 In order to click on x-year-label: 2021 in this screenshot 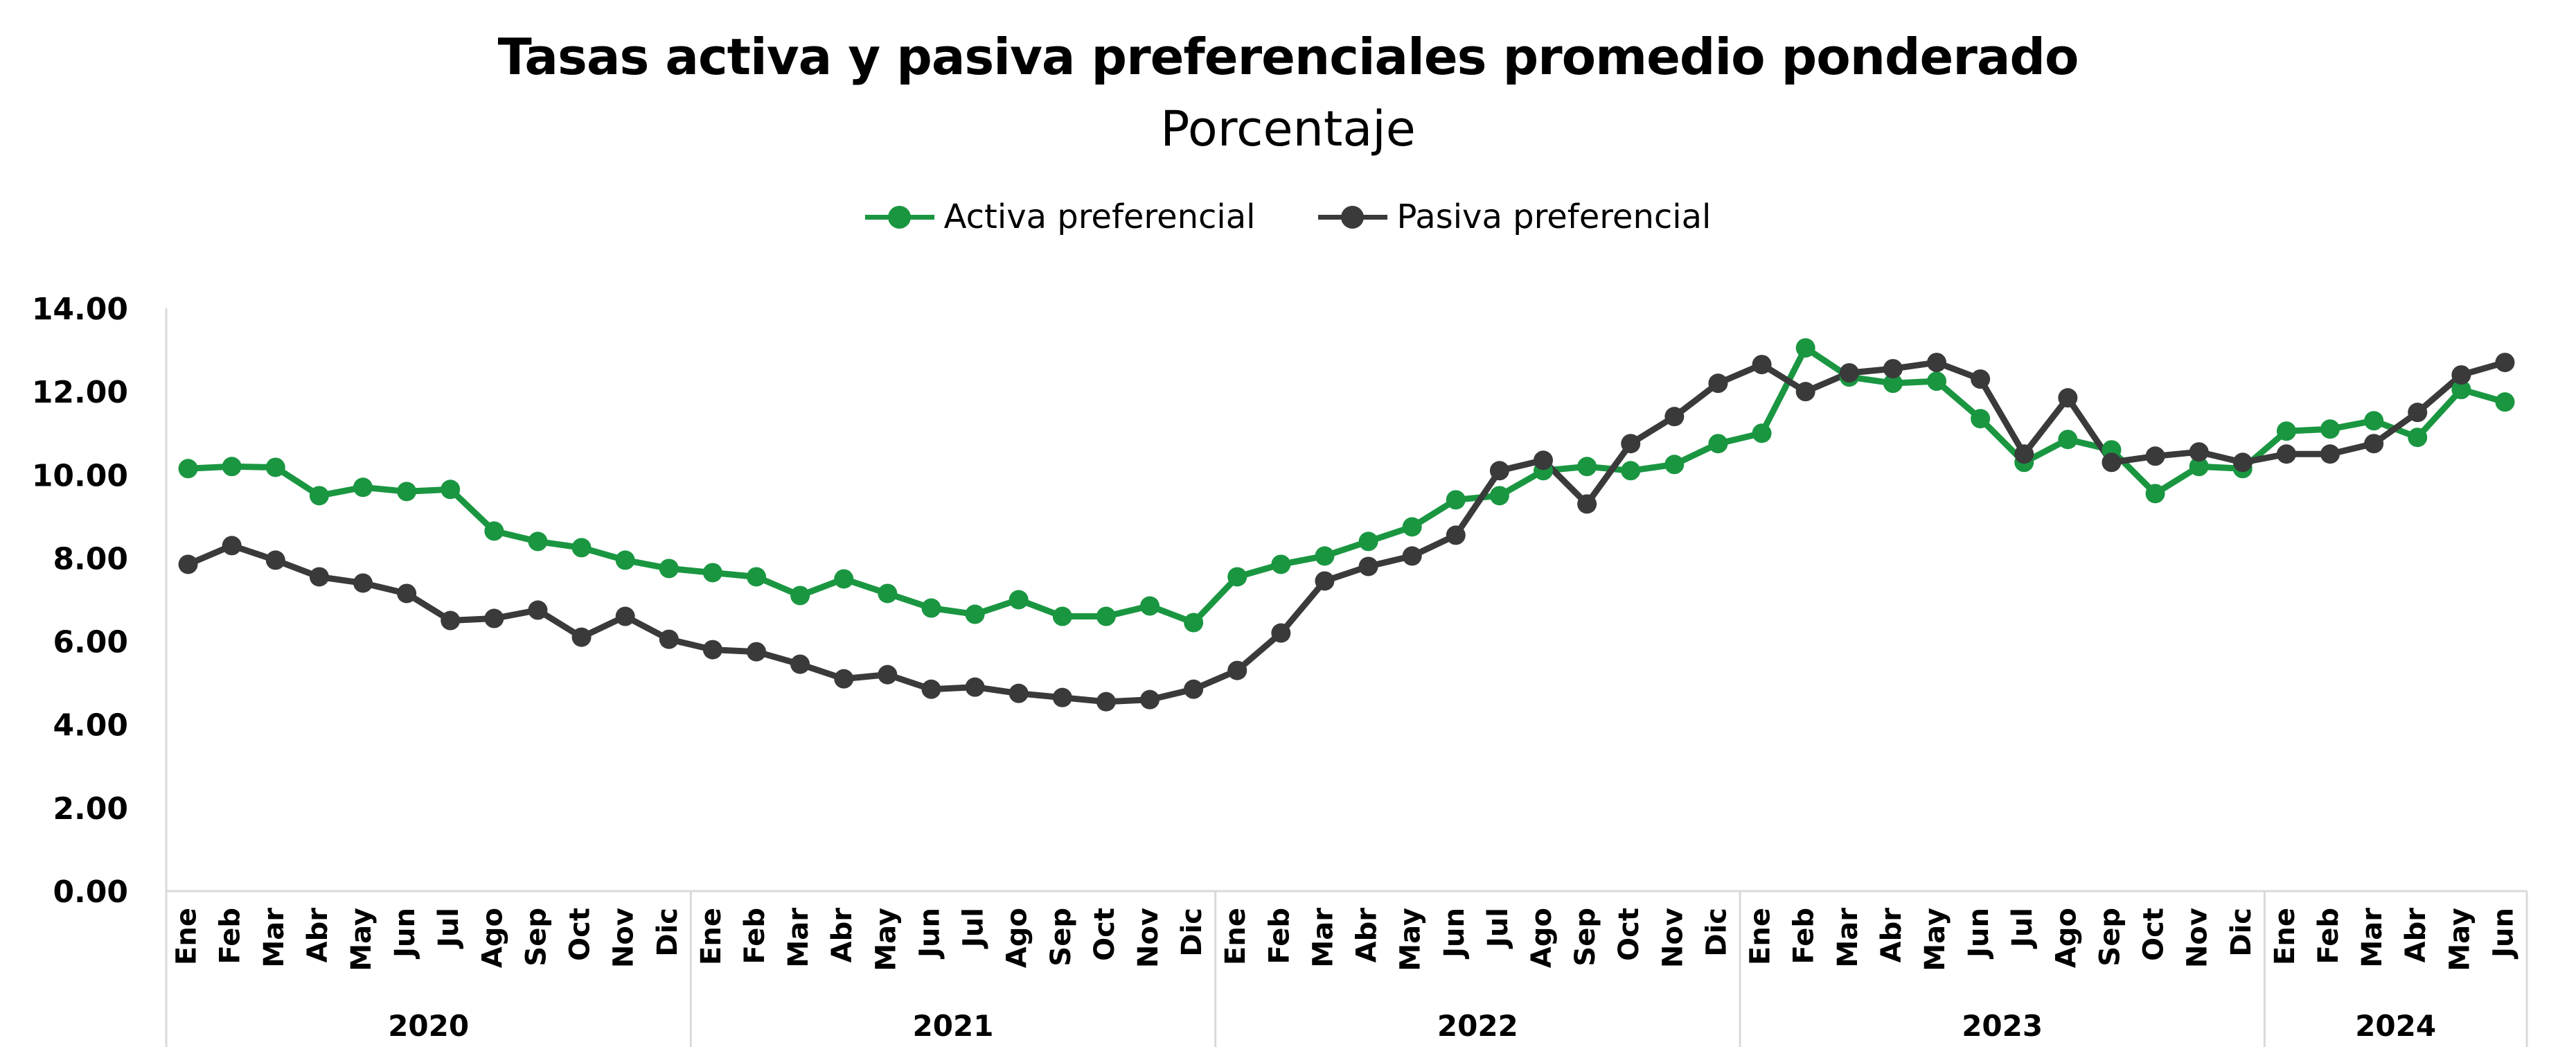, I will do `click(953, 1026)`.